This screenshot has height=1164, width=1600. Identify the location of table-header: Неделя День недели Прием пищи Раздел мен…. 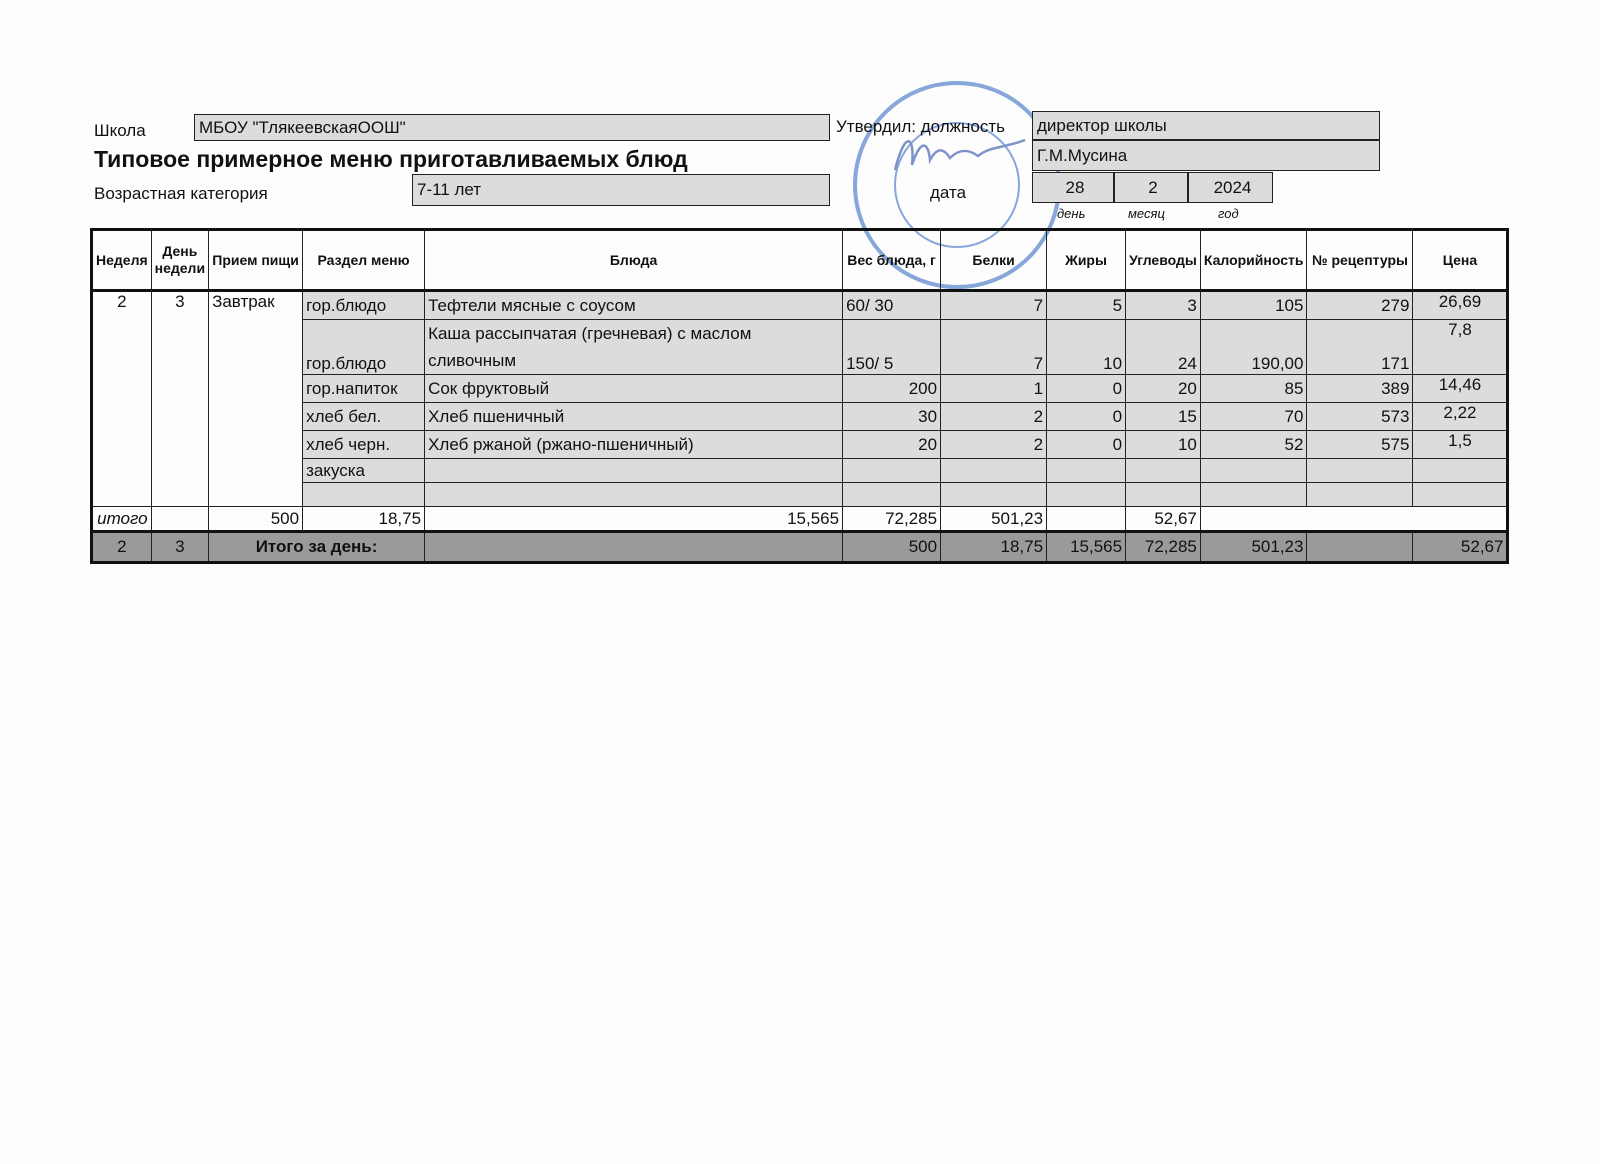
(800, 260).